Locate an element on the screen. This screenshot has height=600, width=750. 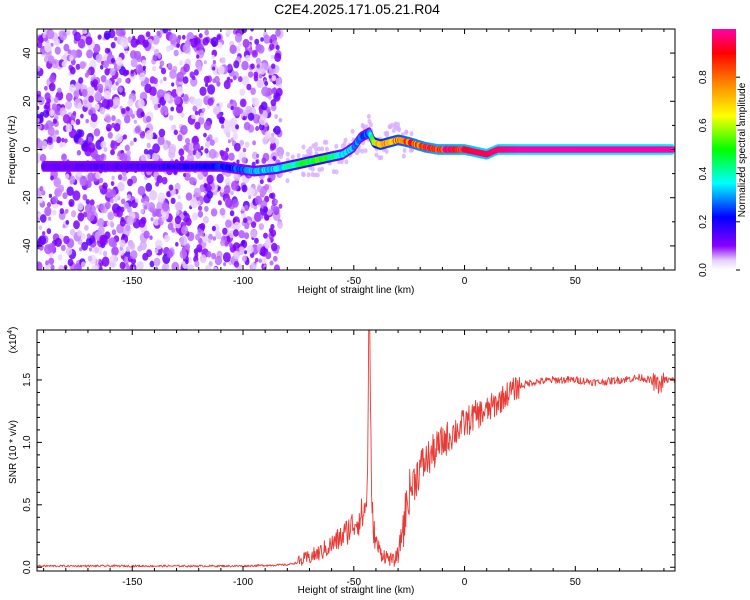
y-tick-label: 1.5 is located at coordinates (27, 380).